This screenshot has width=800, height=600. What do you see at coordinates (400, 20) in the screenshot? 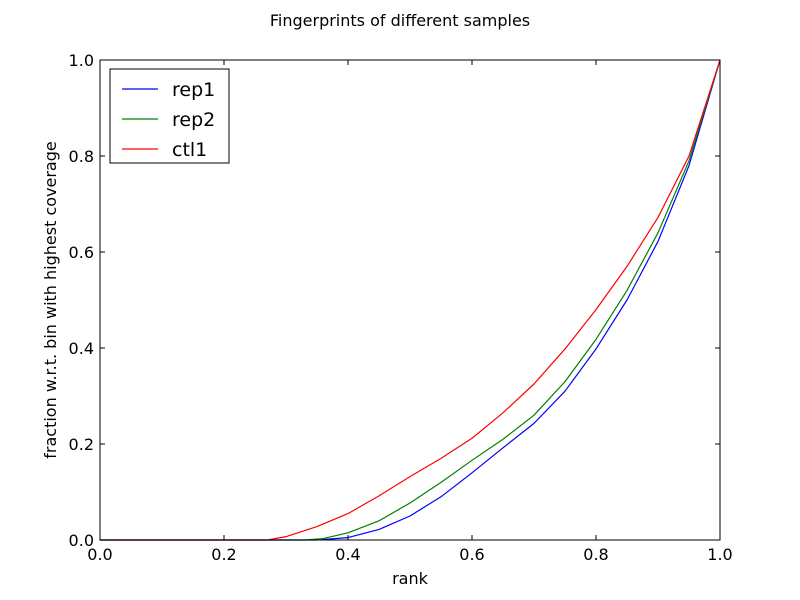
I see `chart-title: Fingerprints of different samples` at bounding box center [400, 20].